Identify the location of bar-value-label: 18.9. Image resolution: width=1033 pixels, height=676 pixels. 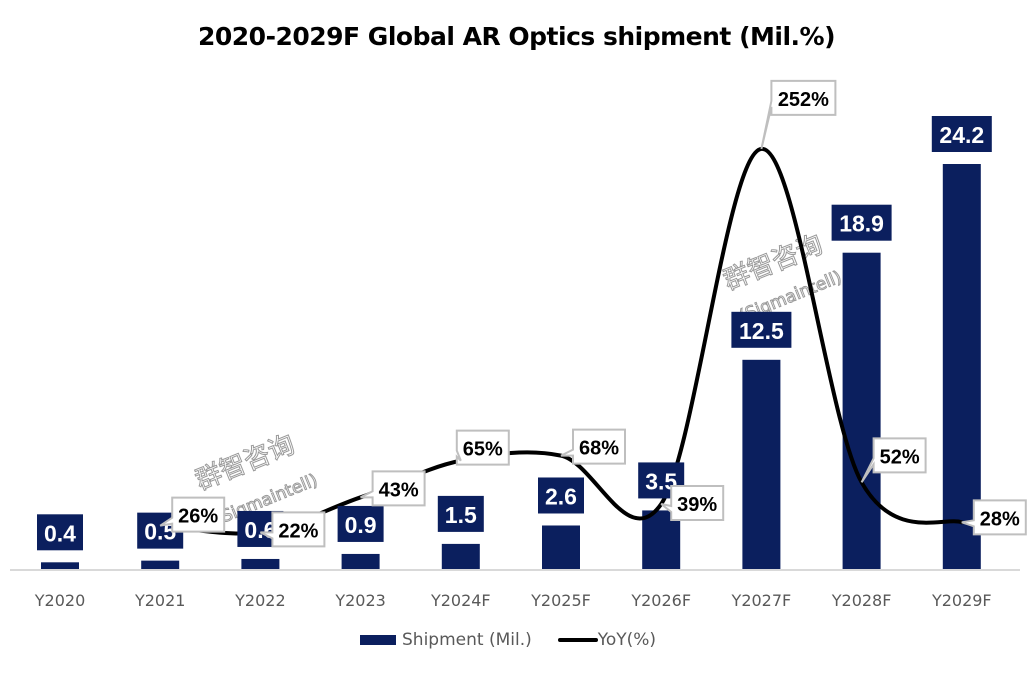
(861, 224).